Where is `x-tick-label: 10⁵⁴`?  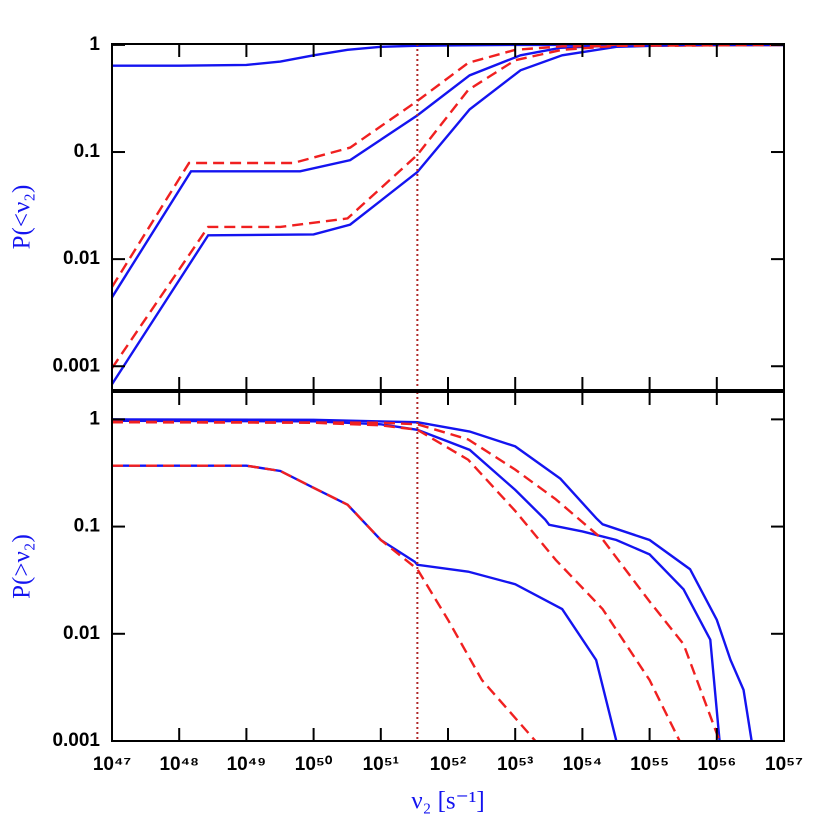
x-tick-label: 10⁵⁴ is located at coordinates (582, 764).